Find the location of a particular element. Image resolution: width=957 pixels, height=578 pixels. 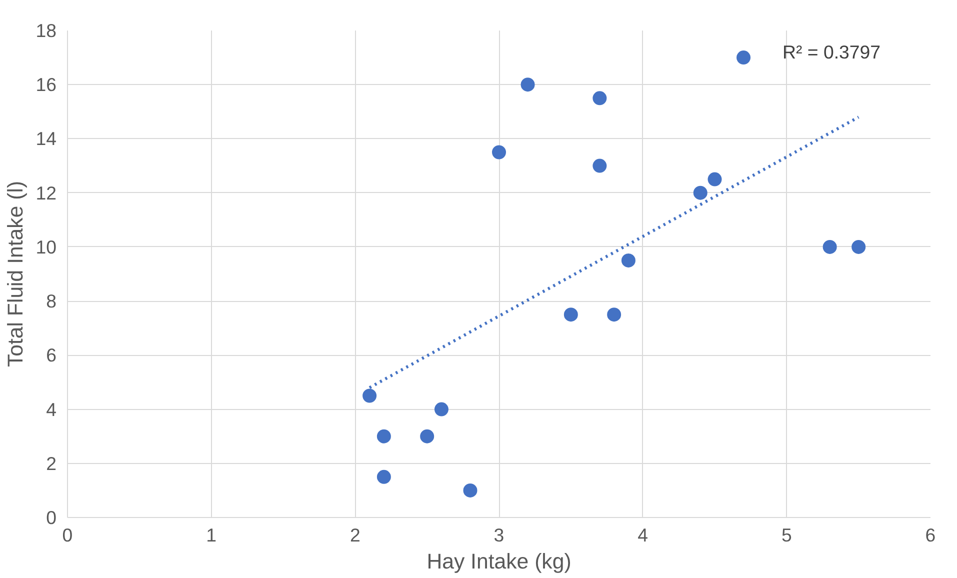

y-tick-label: 0 is located at coordinates (51, 517).